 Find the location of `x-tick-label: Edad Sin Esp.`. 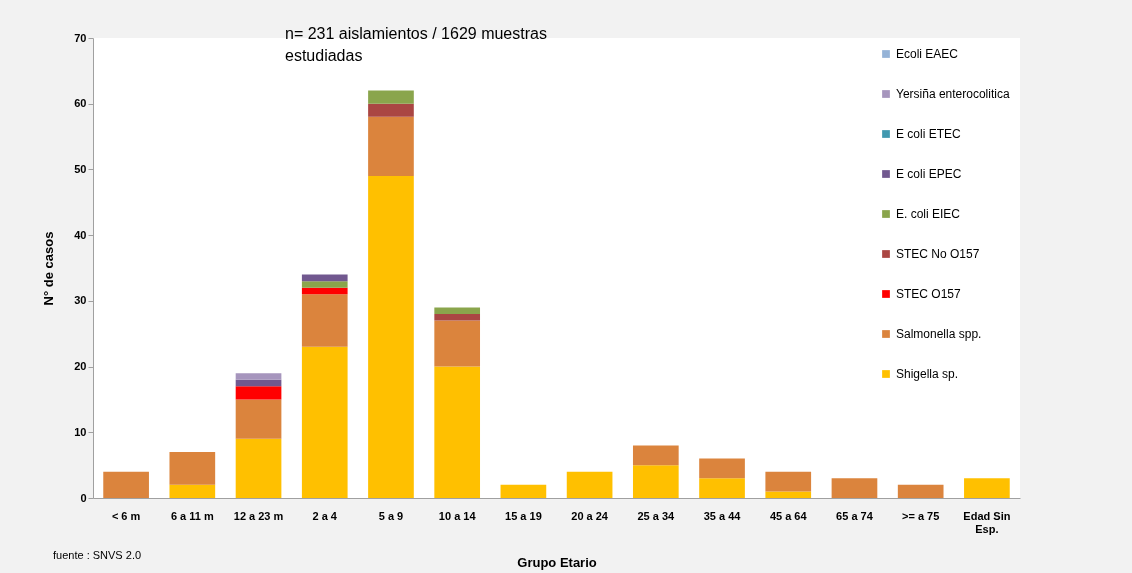

x-tick-label: Edad Sin Esp. is located at coordinates (987, 522).